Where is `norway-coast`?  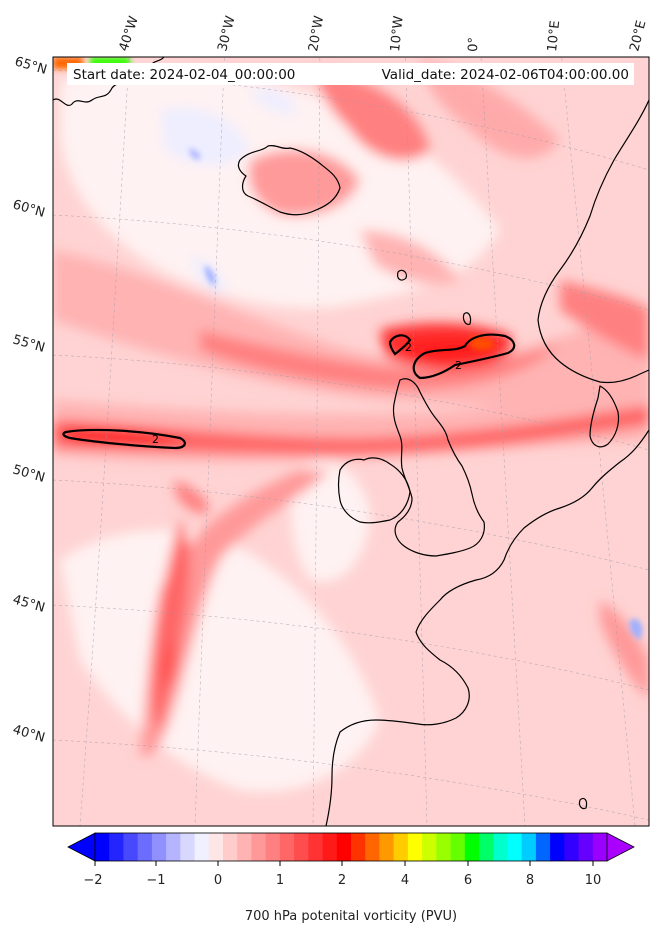
norway-coast is located at coordinates (593, 241).